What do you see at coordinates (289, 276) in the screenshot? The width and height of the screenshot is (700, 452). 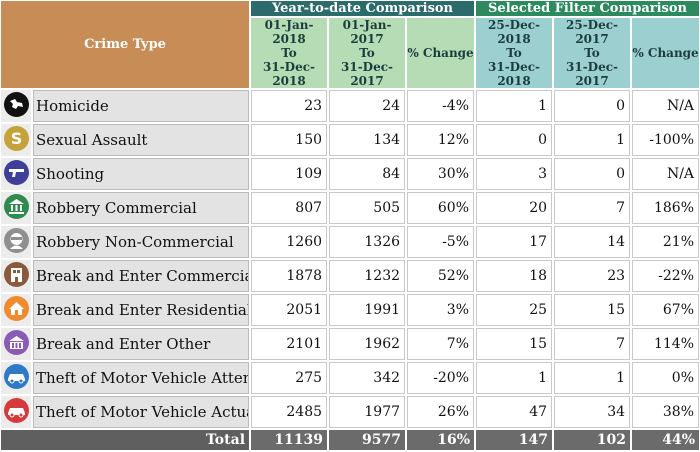 I see `ytd-current-value: 1878` at bounding box center [289, 276].